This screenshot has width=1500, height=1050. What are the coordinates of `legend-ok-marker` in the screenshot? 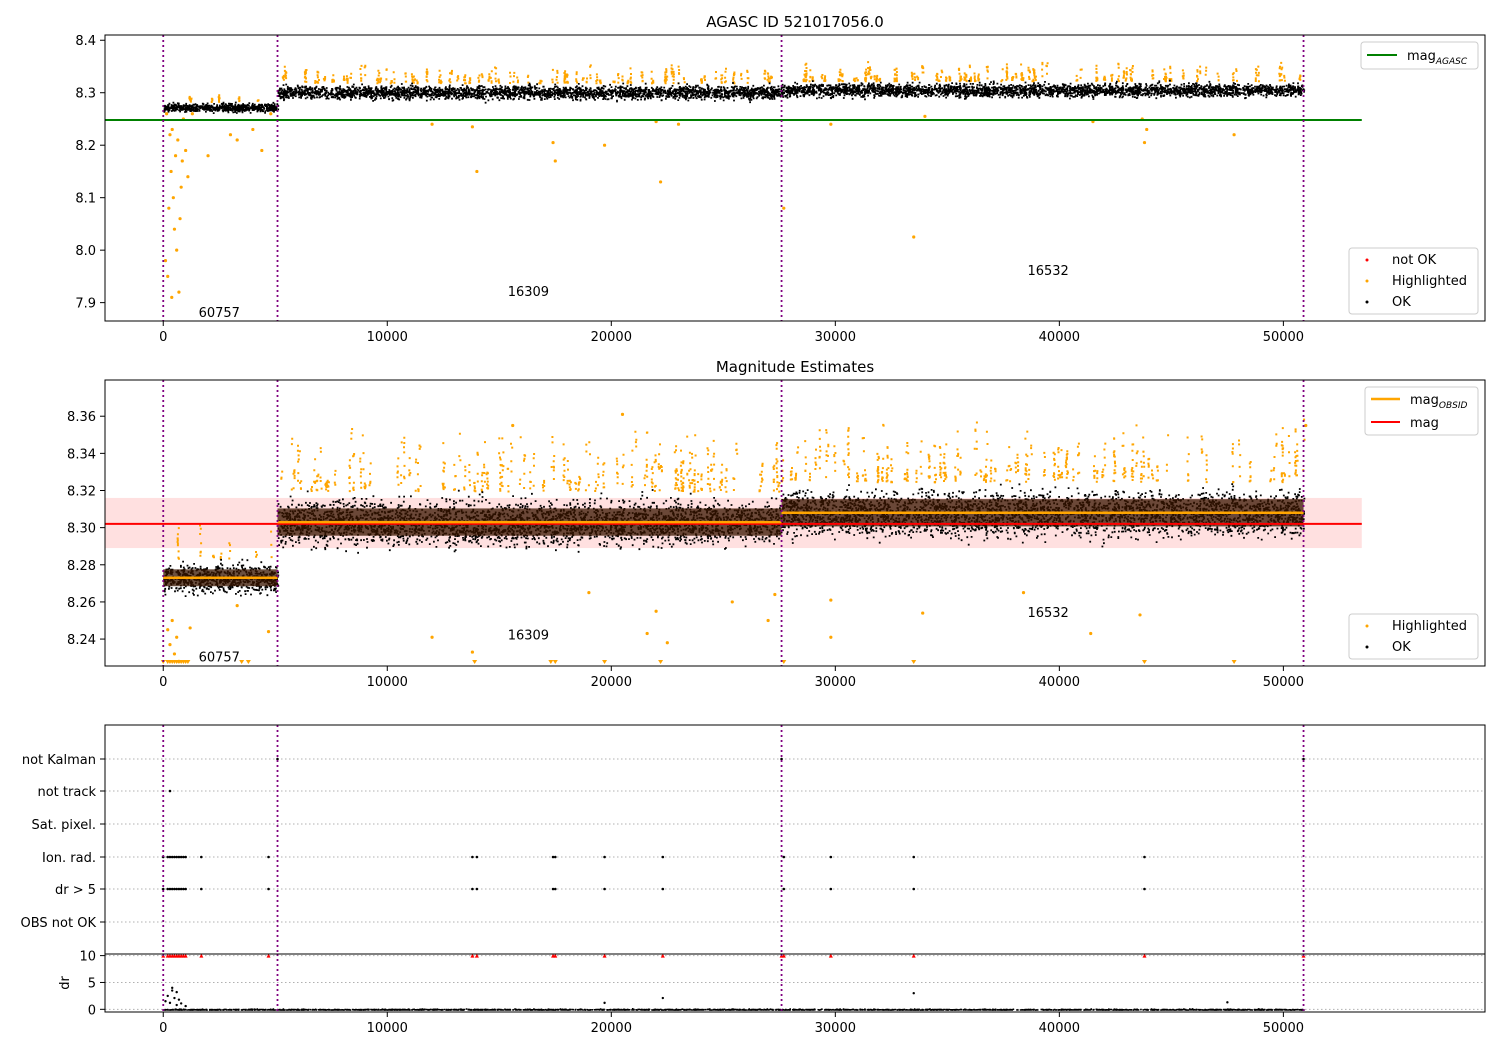 It's located at (1367, 302).